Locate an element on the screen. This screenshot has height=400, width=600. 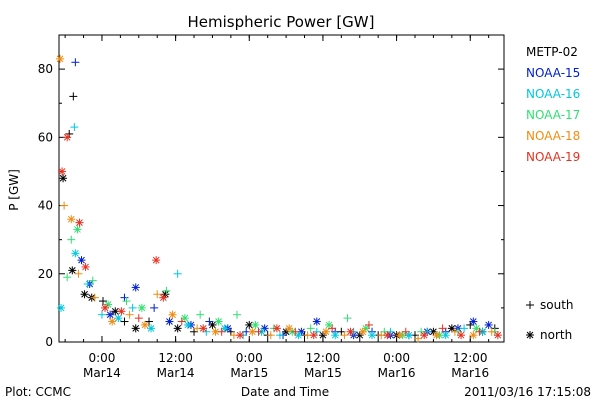
legend-series-label: NOAA-18 is located at coordinates (553, 136).